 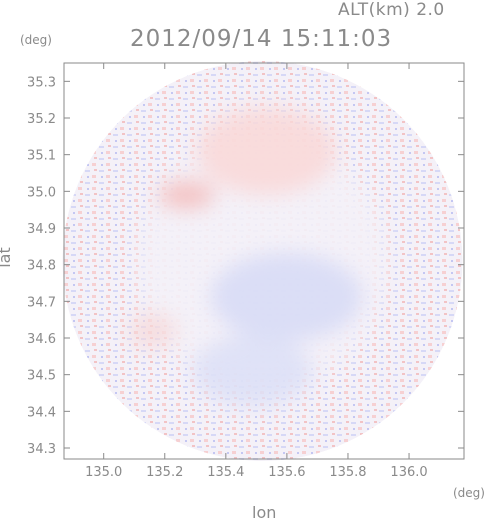 I want to click on positive-region-north, so click(x=266, y=151).